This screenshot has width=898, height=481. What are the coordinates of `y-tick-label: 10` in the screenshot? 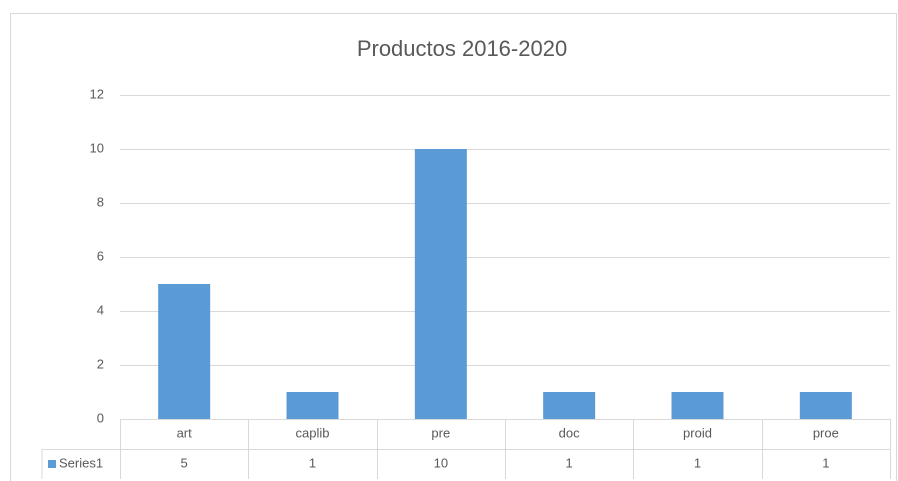 It's located at (97, 147).